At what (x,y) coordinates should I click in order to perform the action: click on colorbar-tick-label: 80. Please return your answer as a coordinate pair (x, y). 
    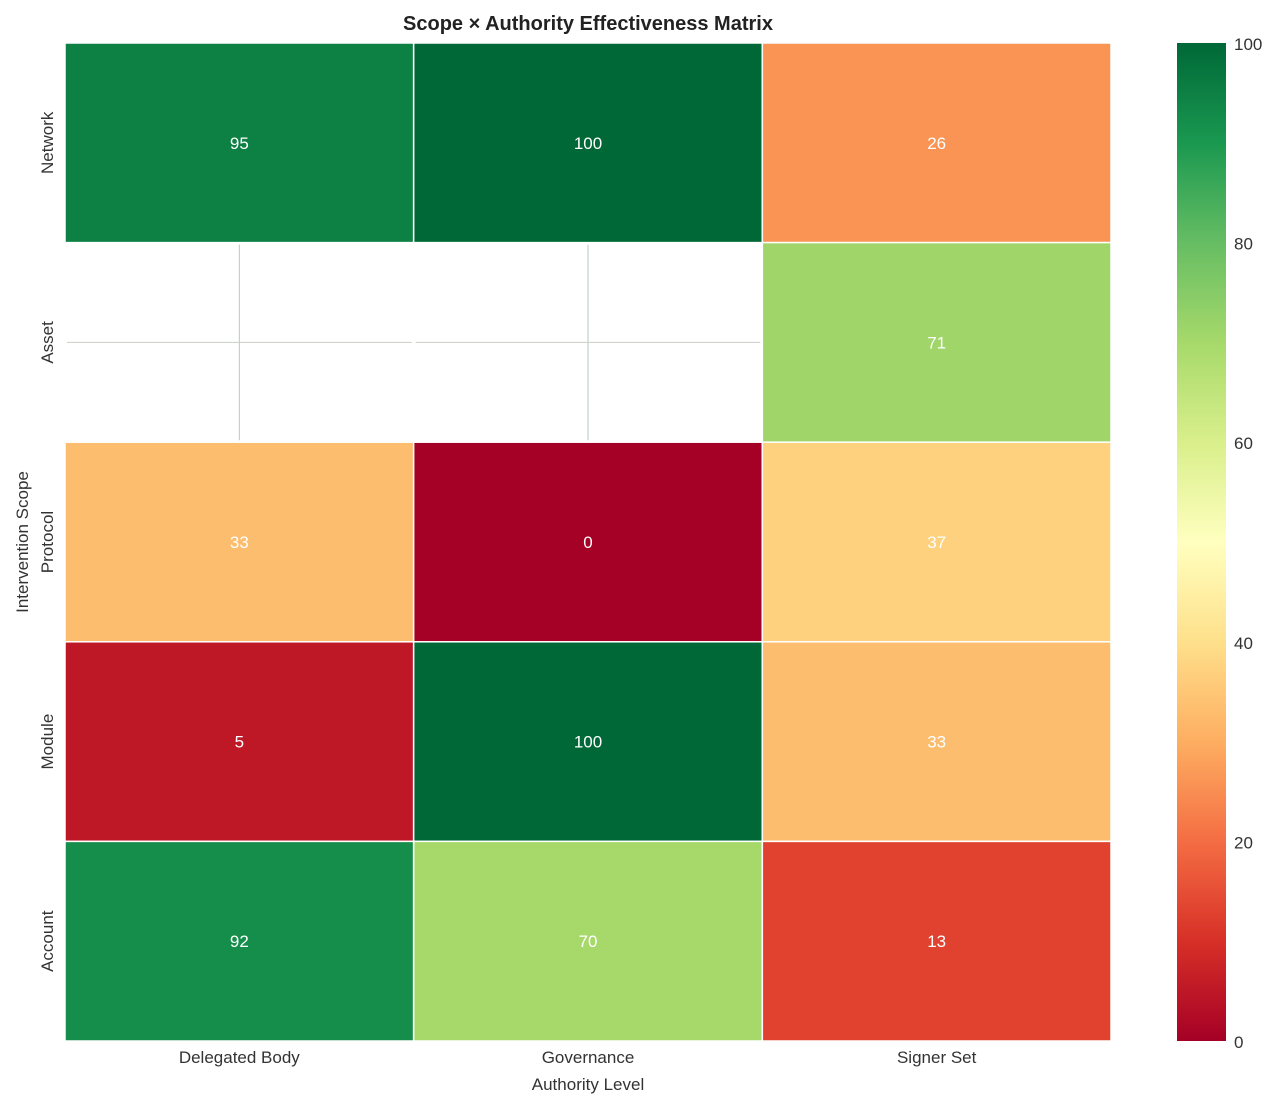
    Looking at the image, I should click on (1243, 244).